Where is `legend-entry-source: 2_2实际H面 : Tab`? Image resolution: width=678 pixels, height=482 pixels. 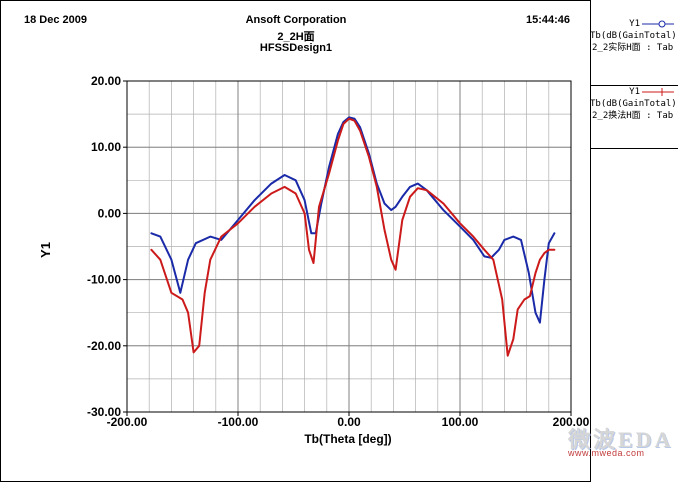 legend-entry-source: 2_2实际H面 : Tab is located at coordinates (633, 48).